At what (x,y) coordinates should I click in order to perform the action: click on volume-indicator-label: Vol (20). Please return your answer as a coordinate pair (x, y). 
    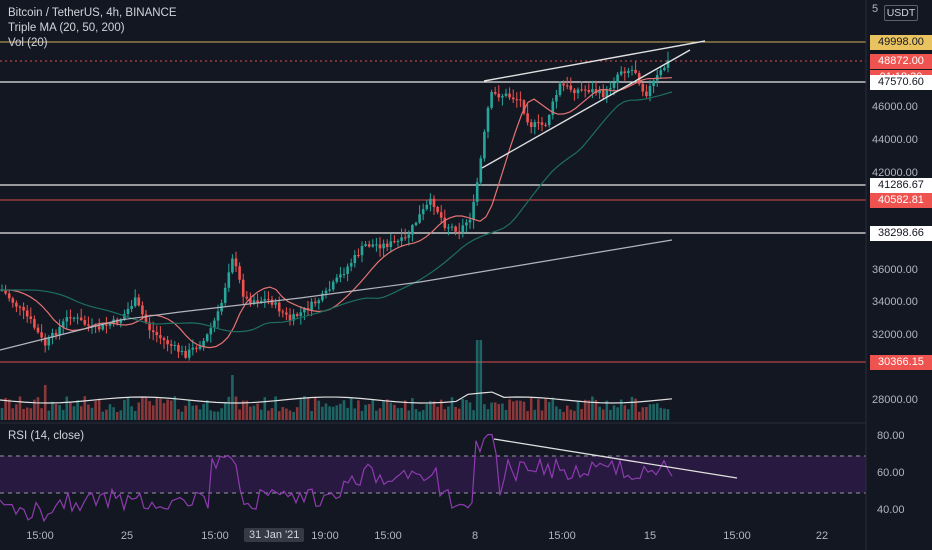
    Looking at the image, I should click on (28, 43).